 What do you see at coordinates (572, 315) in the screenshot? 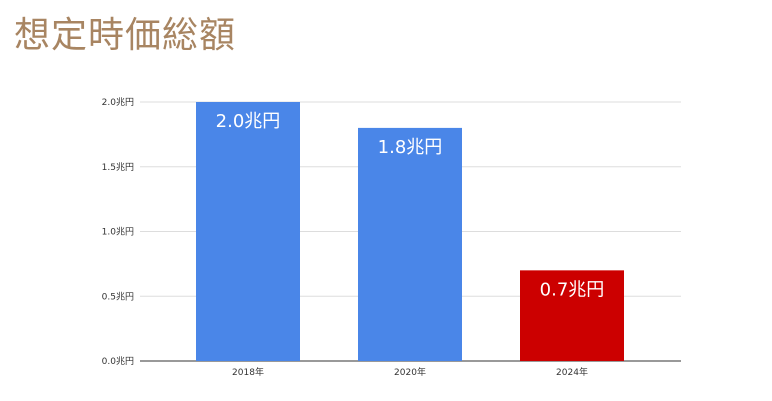
I see `bar-2024年` at bounding box center [572, 315].